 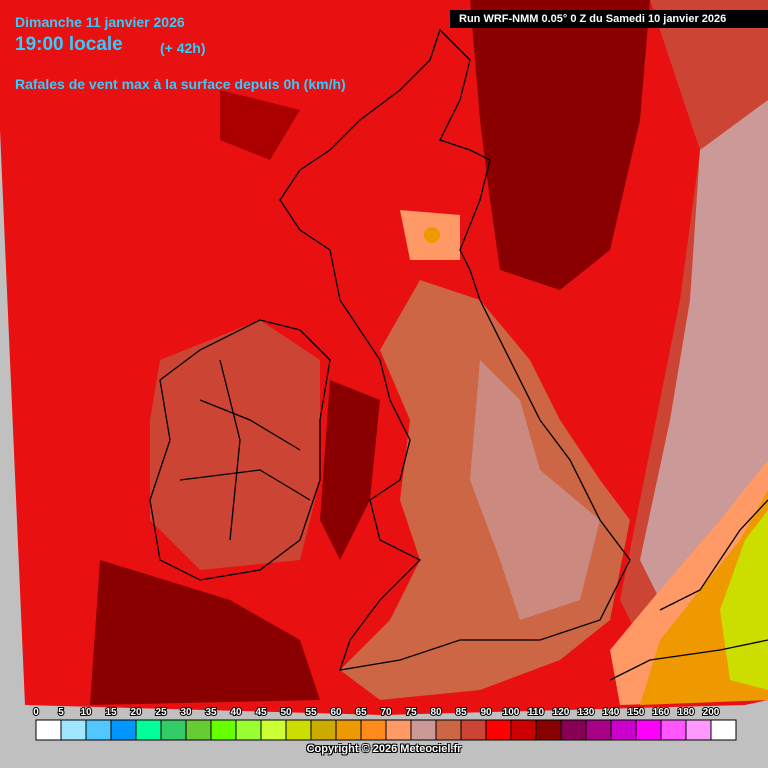 I want to click on dark-area-sea, so click(x=350, y=470).